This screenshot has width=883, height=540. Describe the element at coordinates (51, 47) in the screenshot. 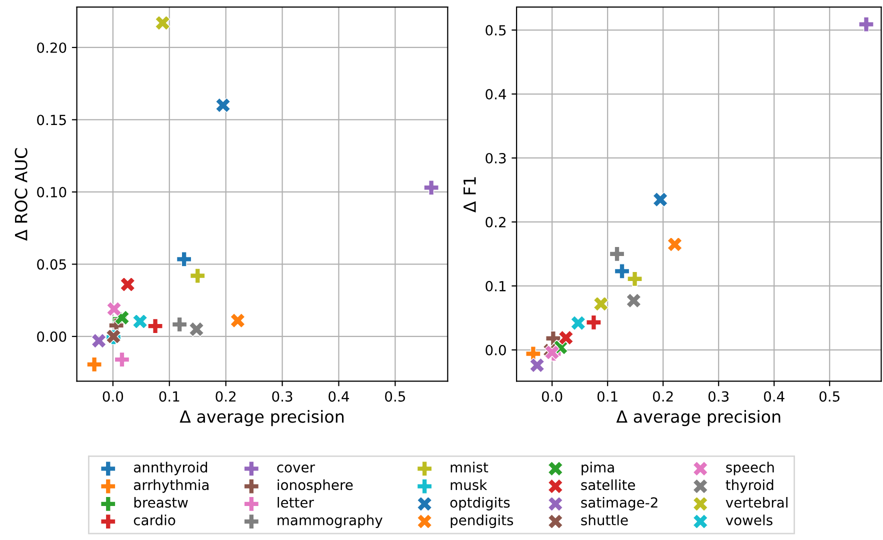

I see `y-tick-label: 0.20` at that location.